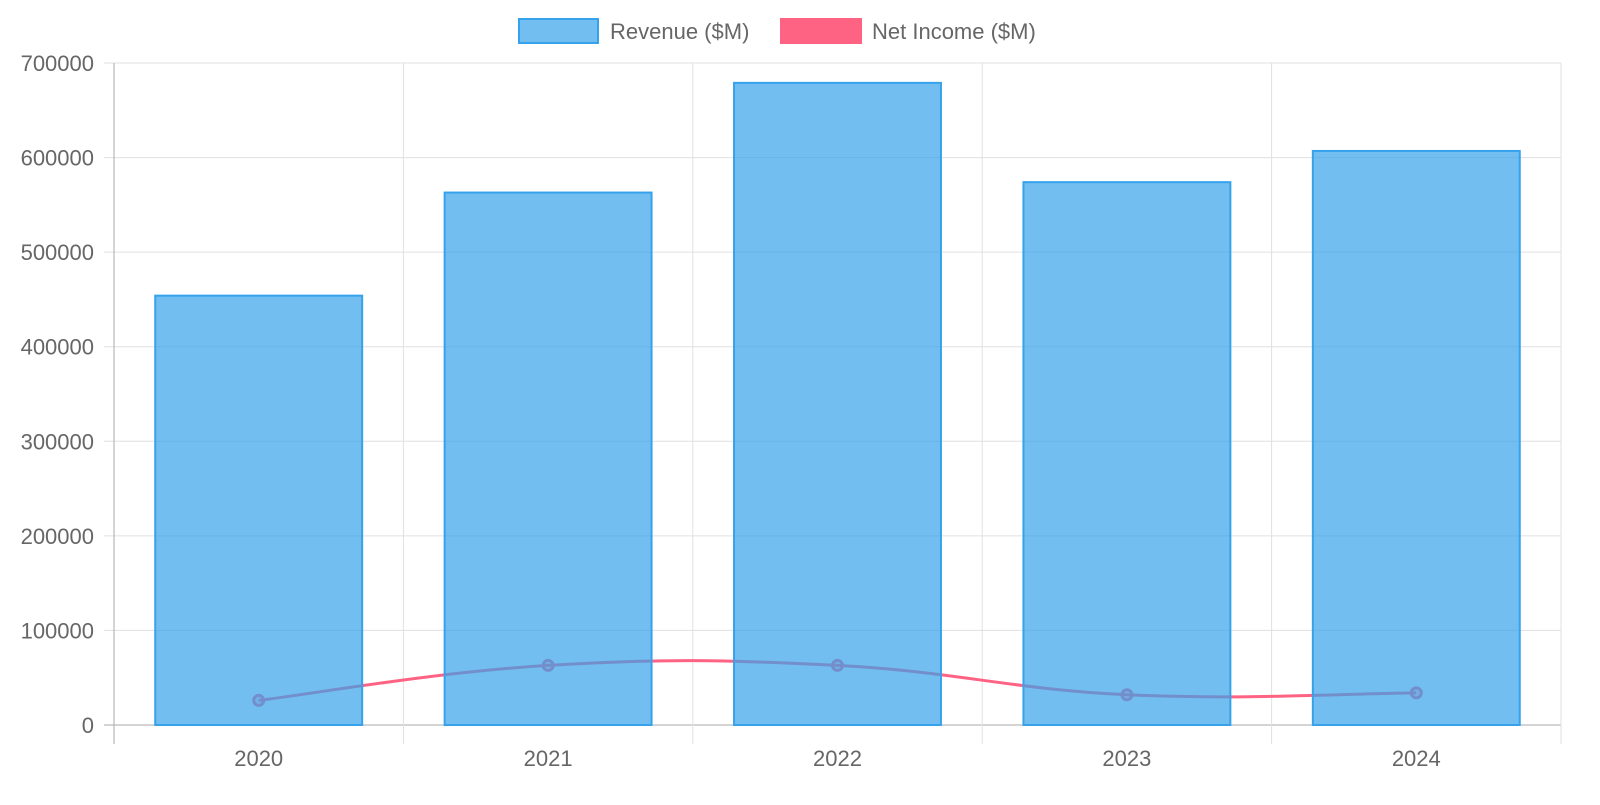 Image resolution: width=1600 pixels, height=805 pixels. What do you see at coordinates (954, 31) in the screenshot?
I see `legend-label-net-income: Net Income ($M)` at bounding box center [954, 31].